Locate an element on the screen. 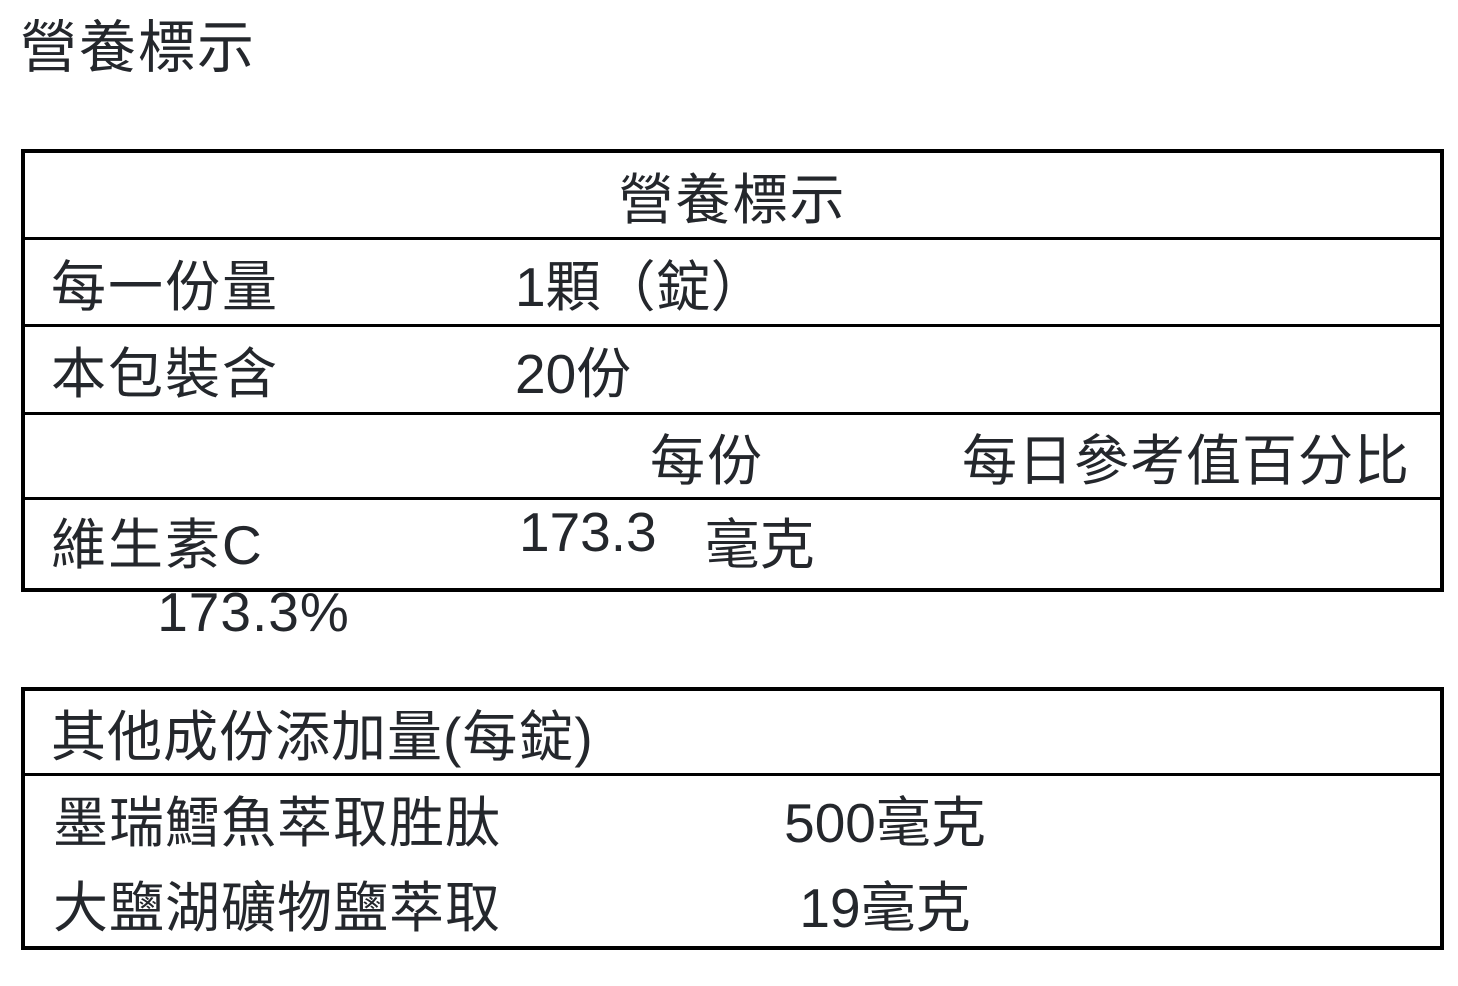 The image size is (1458, 986). table-row: 維生素C 173.3 毫克 173.3% is located at coordinates (732, 569).